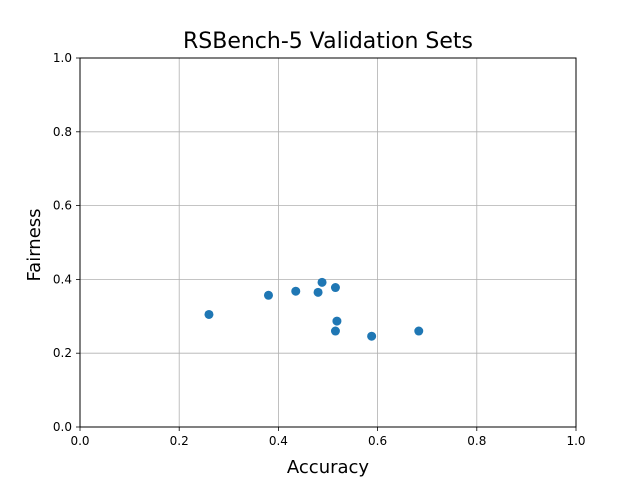  What do you see at coordinates (328, 467) in the screenshot?
I see `x-axis-label: Accuracy` at bounding box center [328, 467].